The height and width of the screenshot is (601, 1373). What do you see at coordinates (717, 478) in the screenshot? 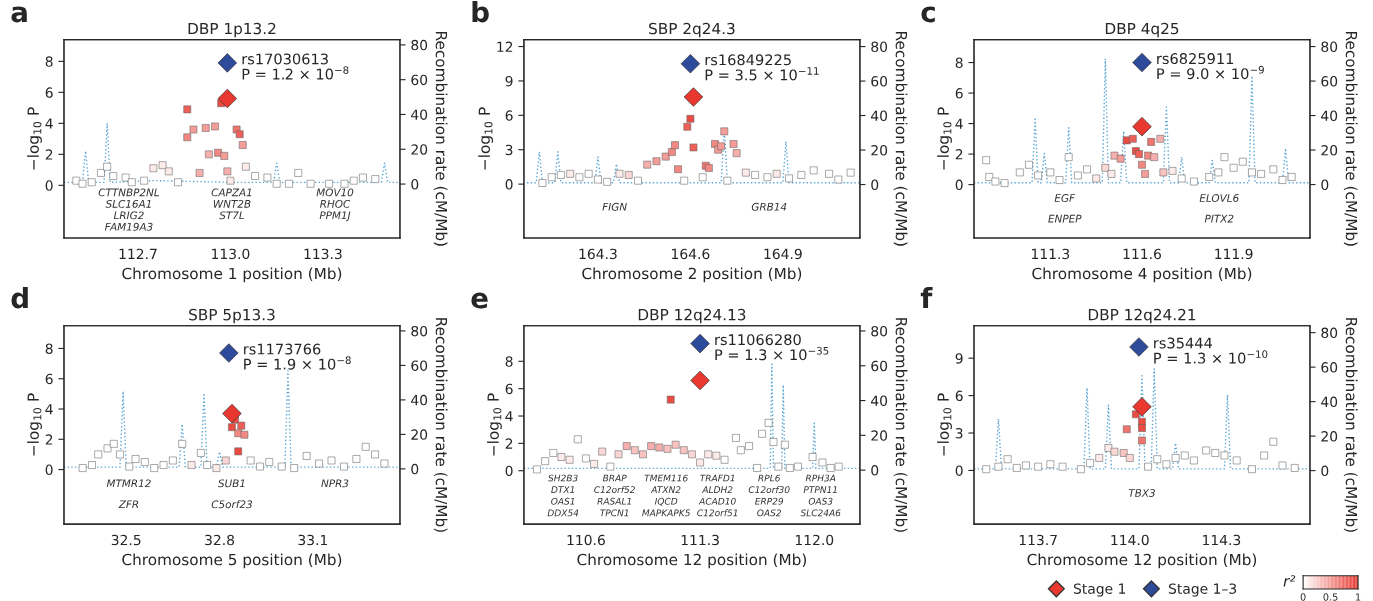
I see `annotation: TRAFD1` at bounding box center [717, 478].